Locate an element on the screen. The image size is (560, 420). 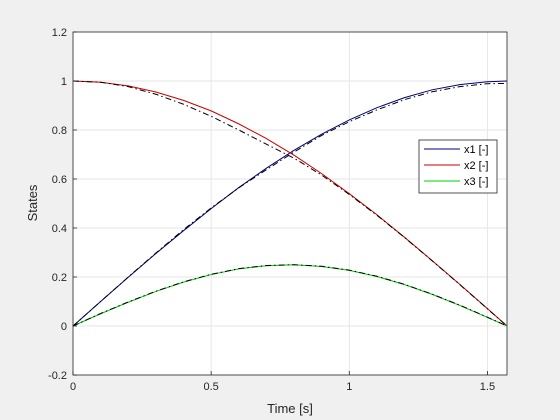
x-tick-label: 0.5 is located at coordinates (210, 387).